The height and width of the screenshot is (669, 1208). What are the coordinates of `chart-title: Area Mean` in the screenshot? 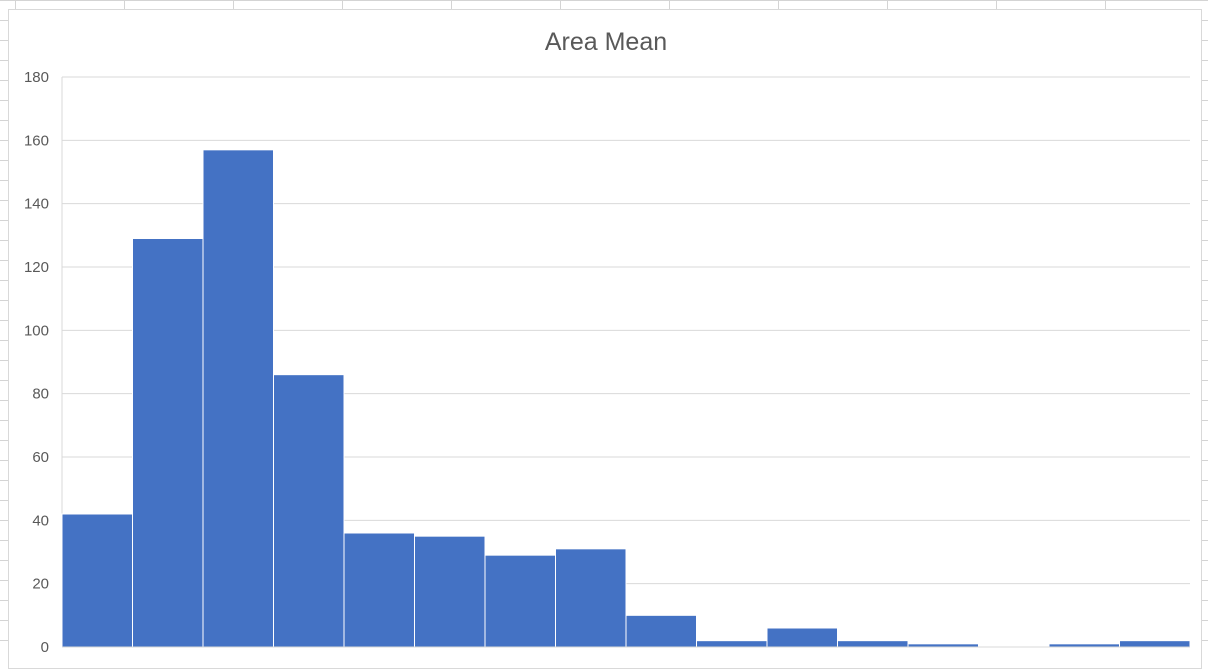 It's located at (606, 42).